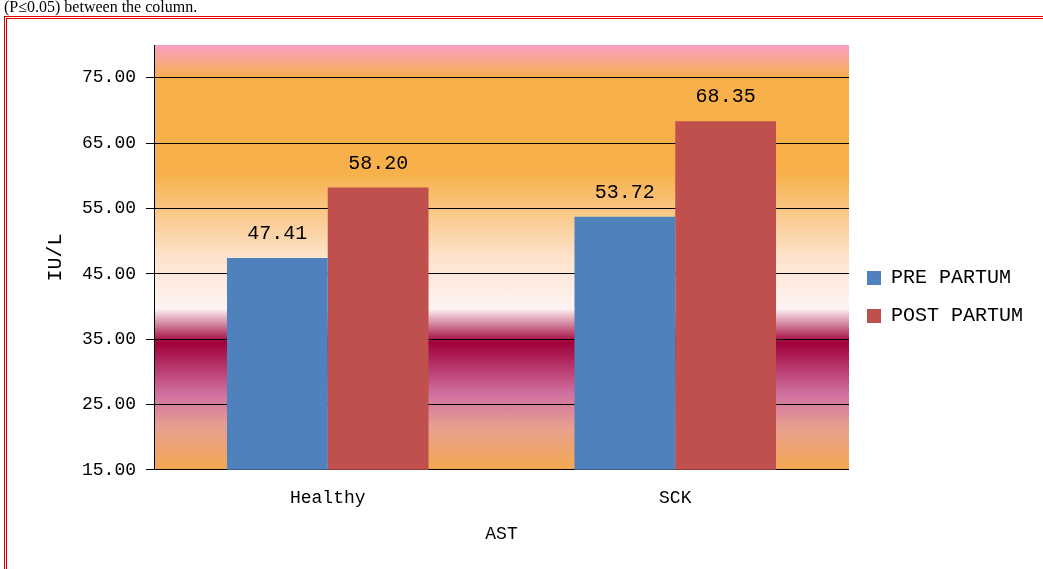 This screenshot has height=569, width=1043. Describe the element at coordinates (109, 469) in the screenshot. I see `y-tick-label: 15.00` at that location.